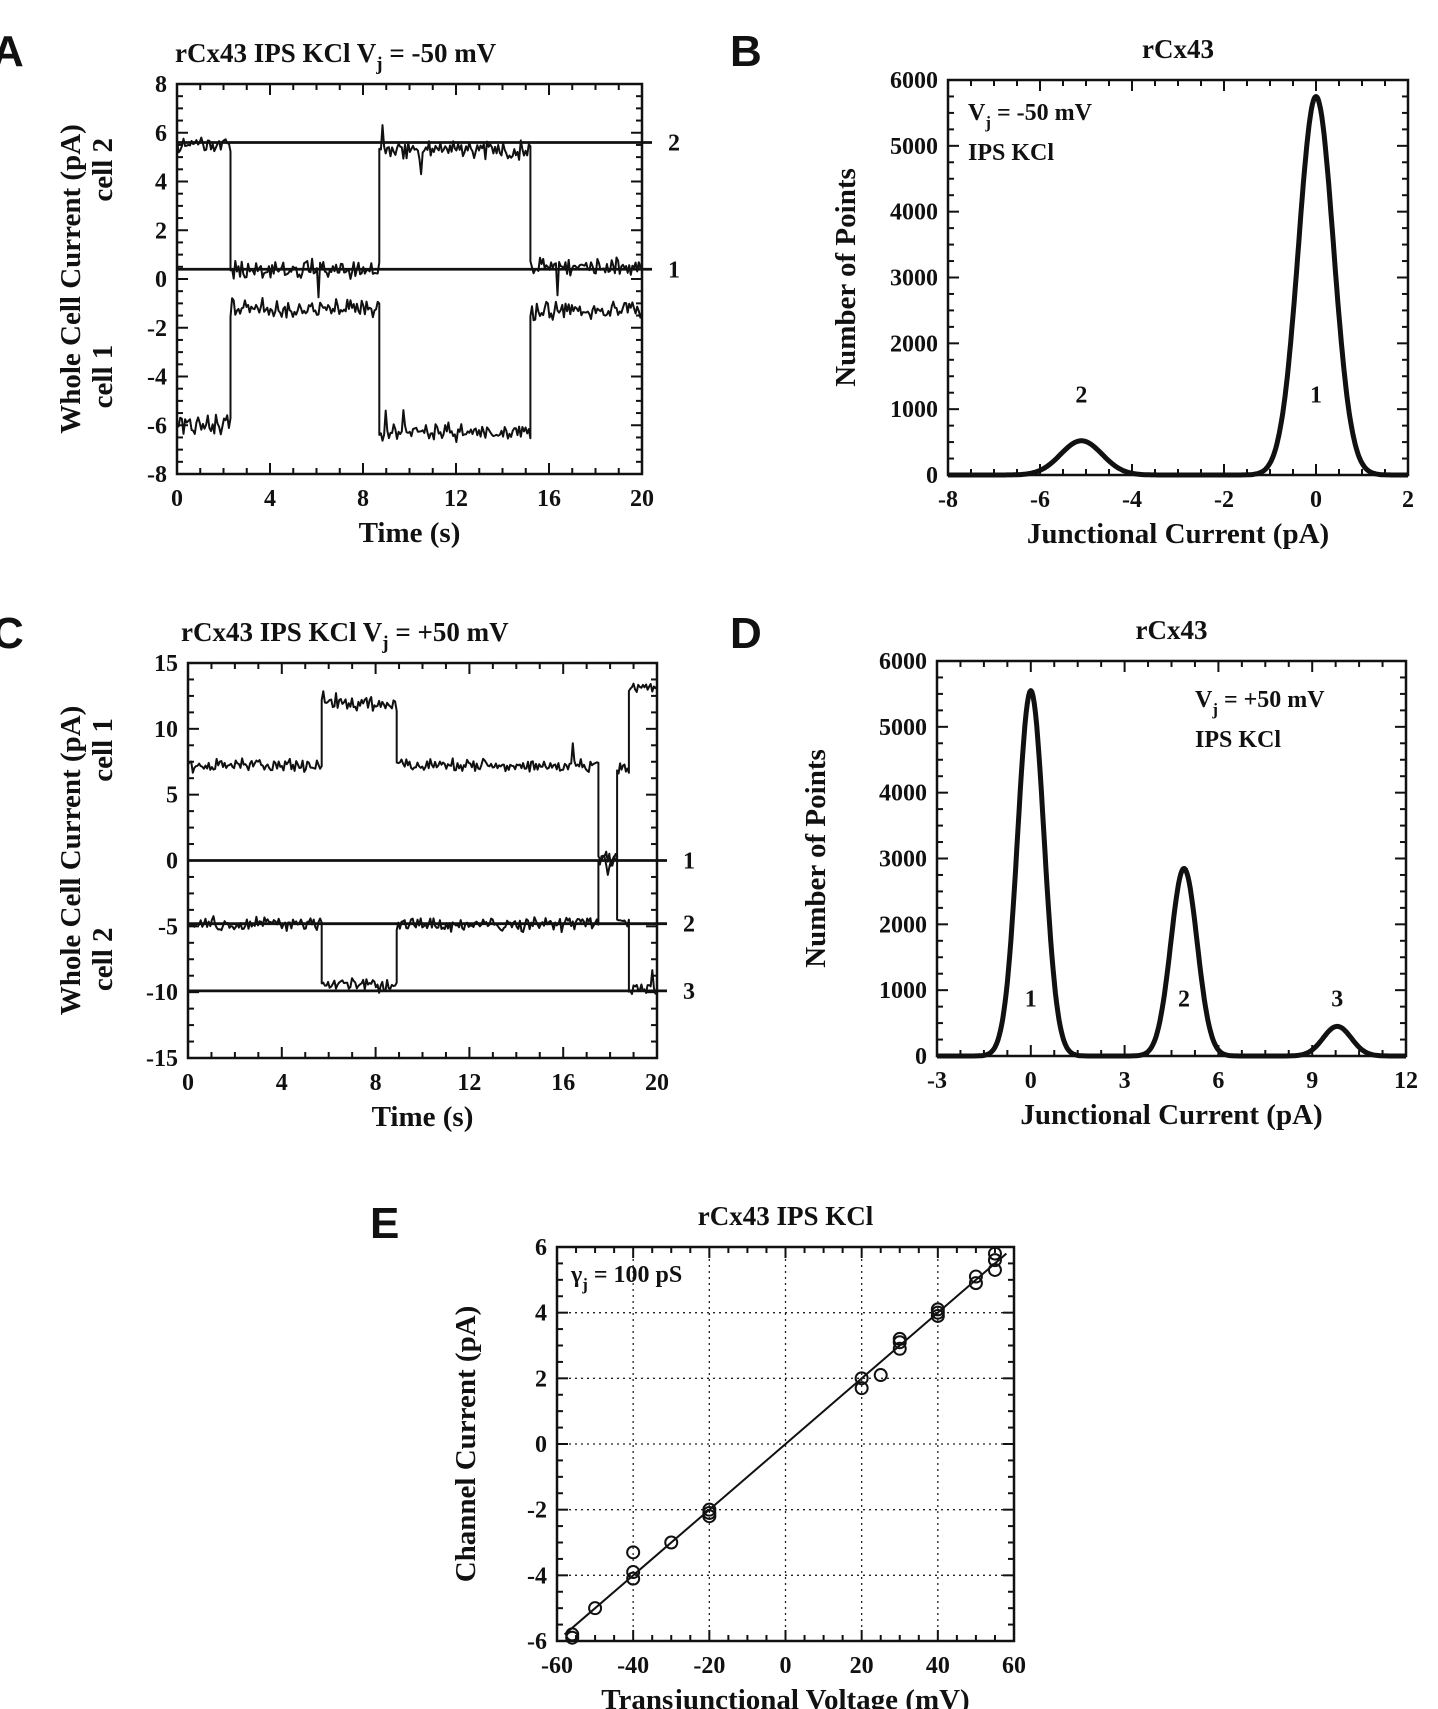 The width and height of the screenshot is (1438, 1709). I want to click on x-tick-label: -8, so click(948, 500).